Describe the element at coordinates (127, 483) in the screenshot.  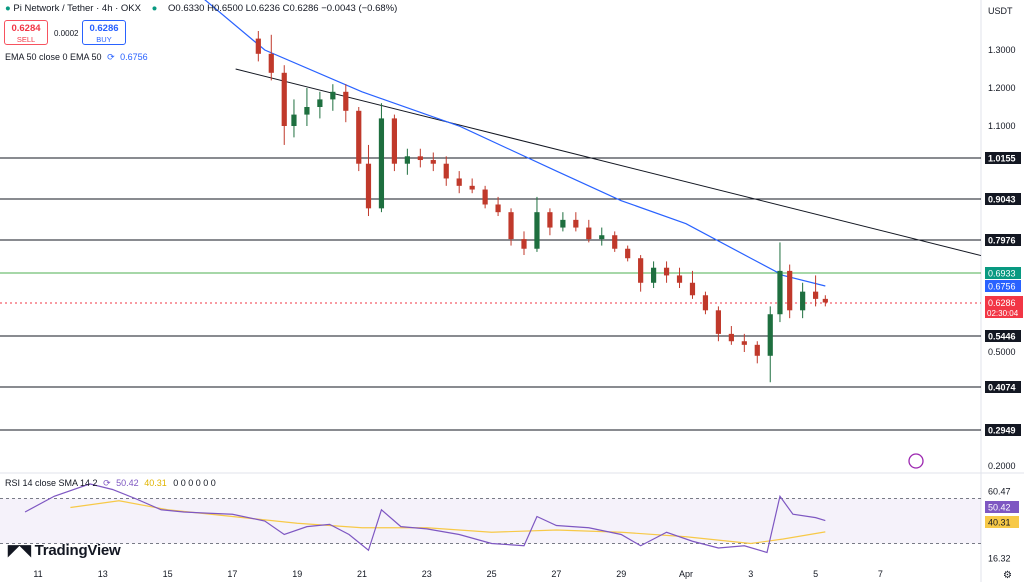
I see `rsi-value: 50.42` at that location.